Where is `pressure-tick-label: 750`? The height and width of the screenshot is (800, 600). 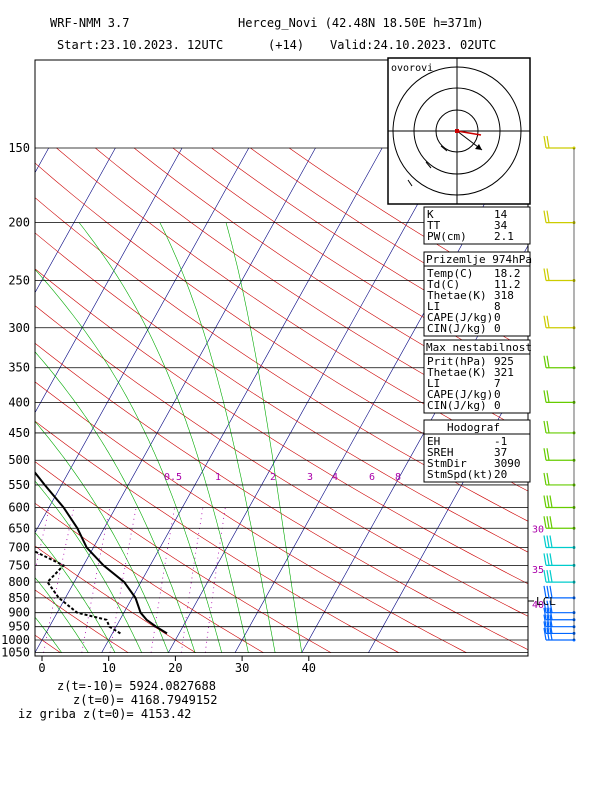
pressure-tick-label: 750 is located at coordinates (19, 565).